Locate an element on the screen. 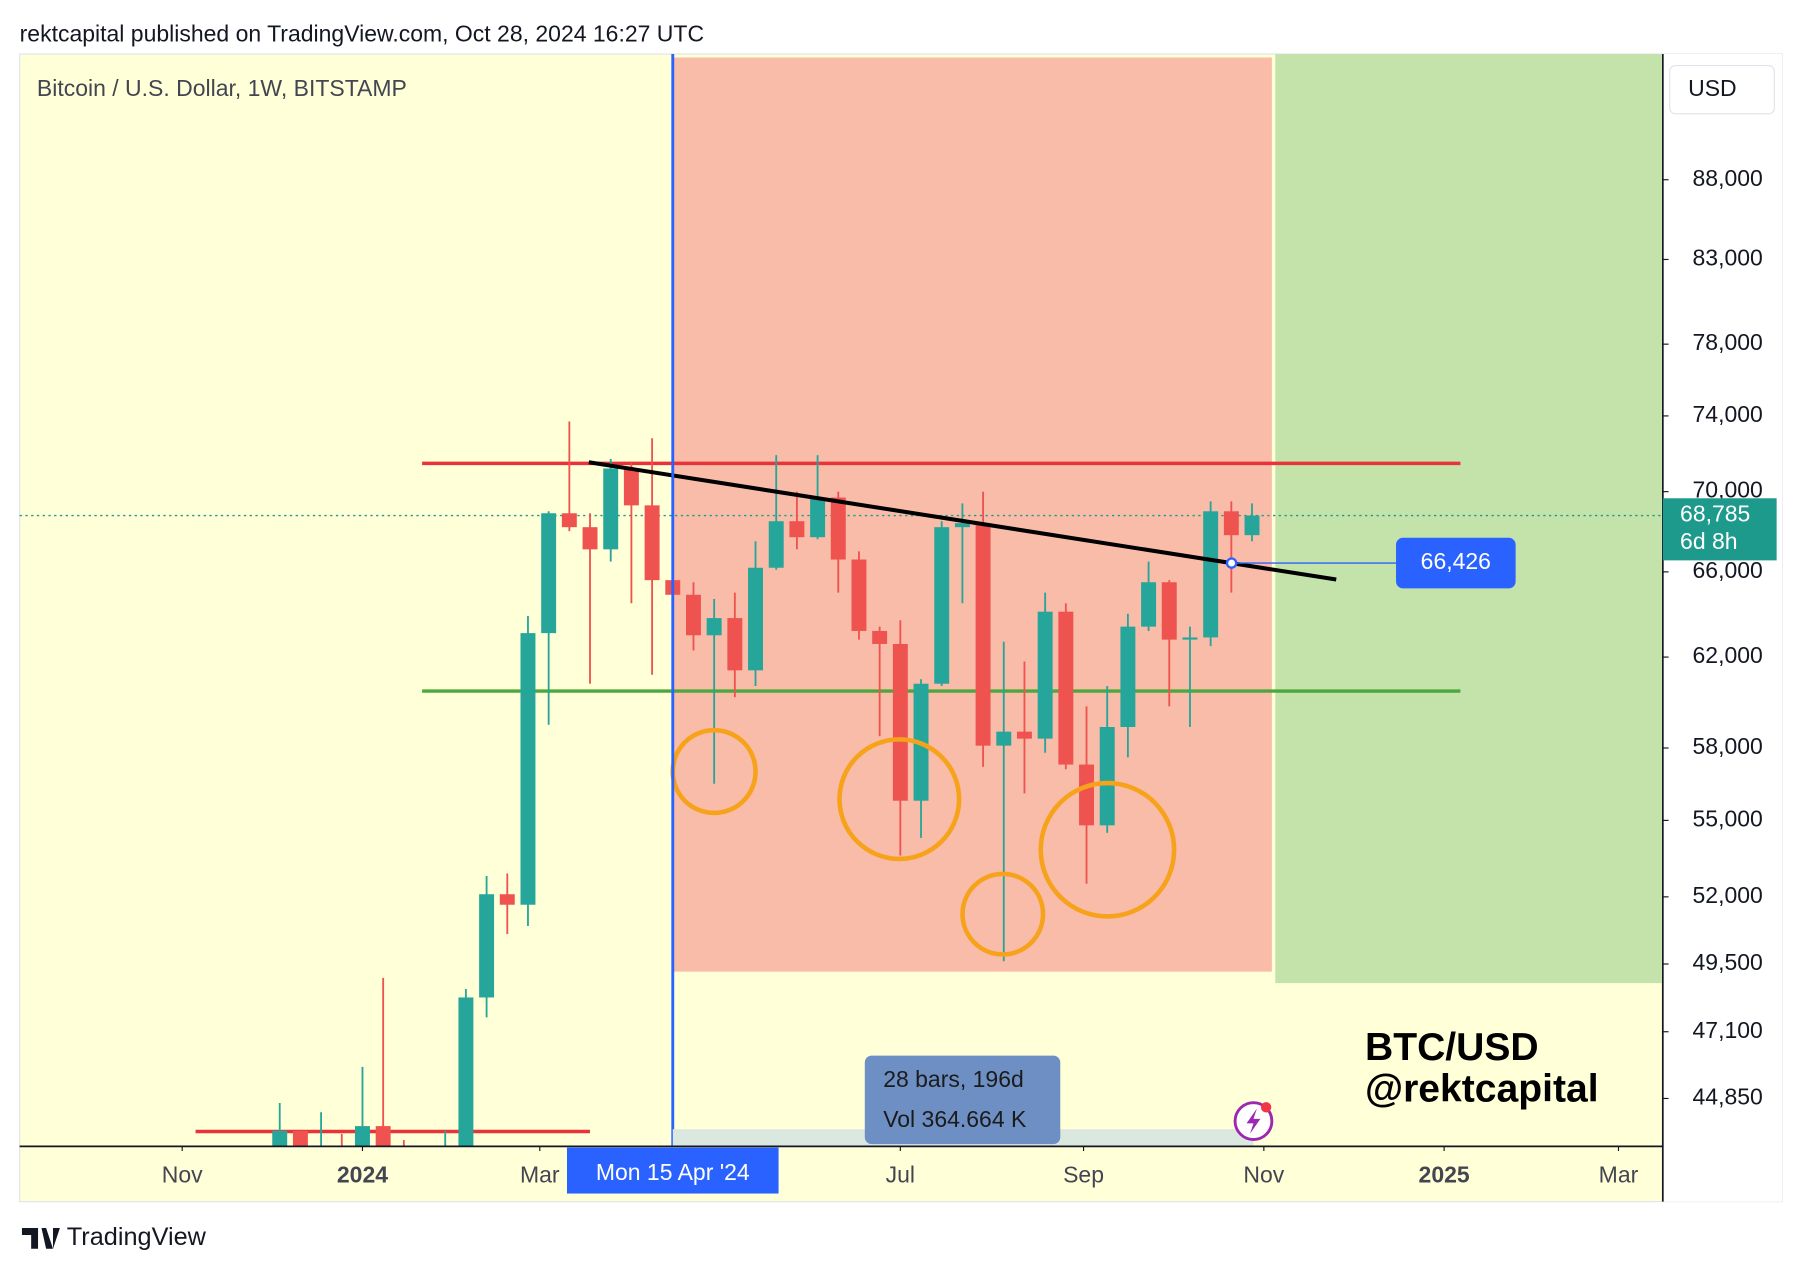 Image resolution: width=1794 pixels, height=1266 pixels. x-tick-label: 2024 is located at coordinates (362, 1174).